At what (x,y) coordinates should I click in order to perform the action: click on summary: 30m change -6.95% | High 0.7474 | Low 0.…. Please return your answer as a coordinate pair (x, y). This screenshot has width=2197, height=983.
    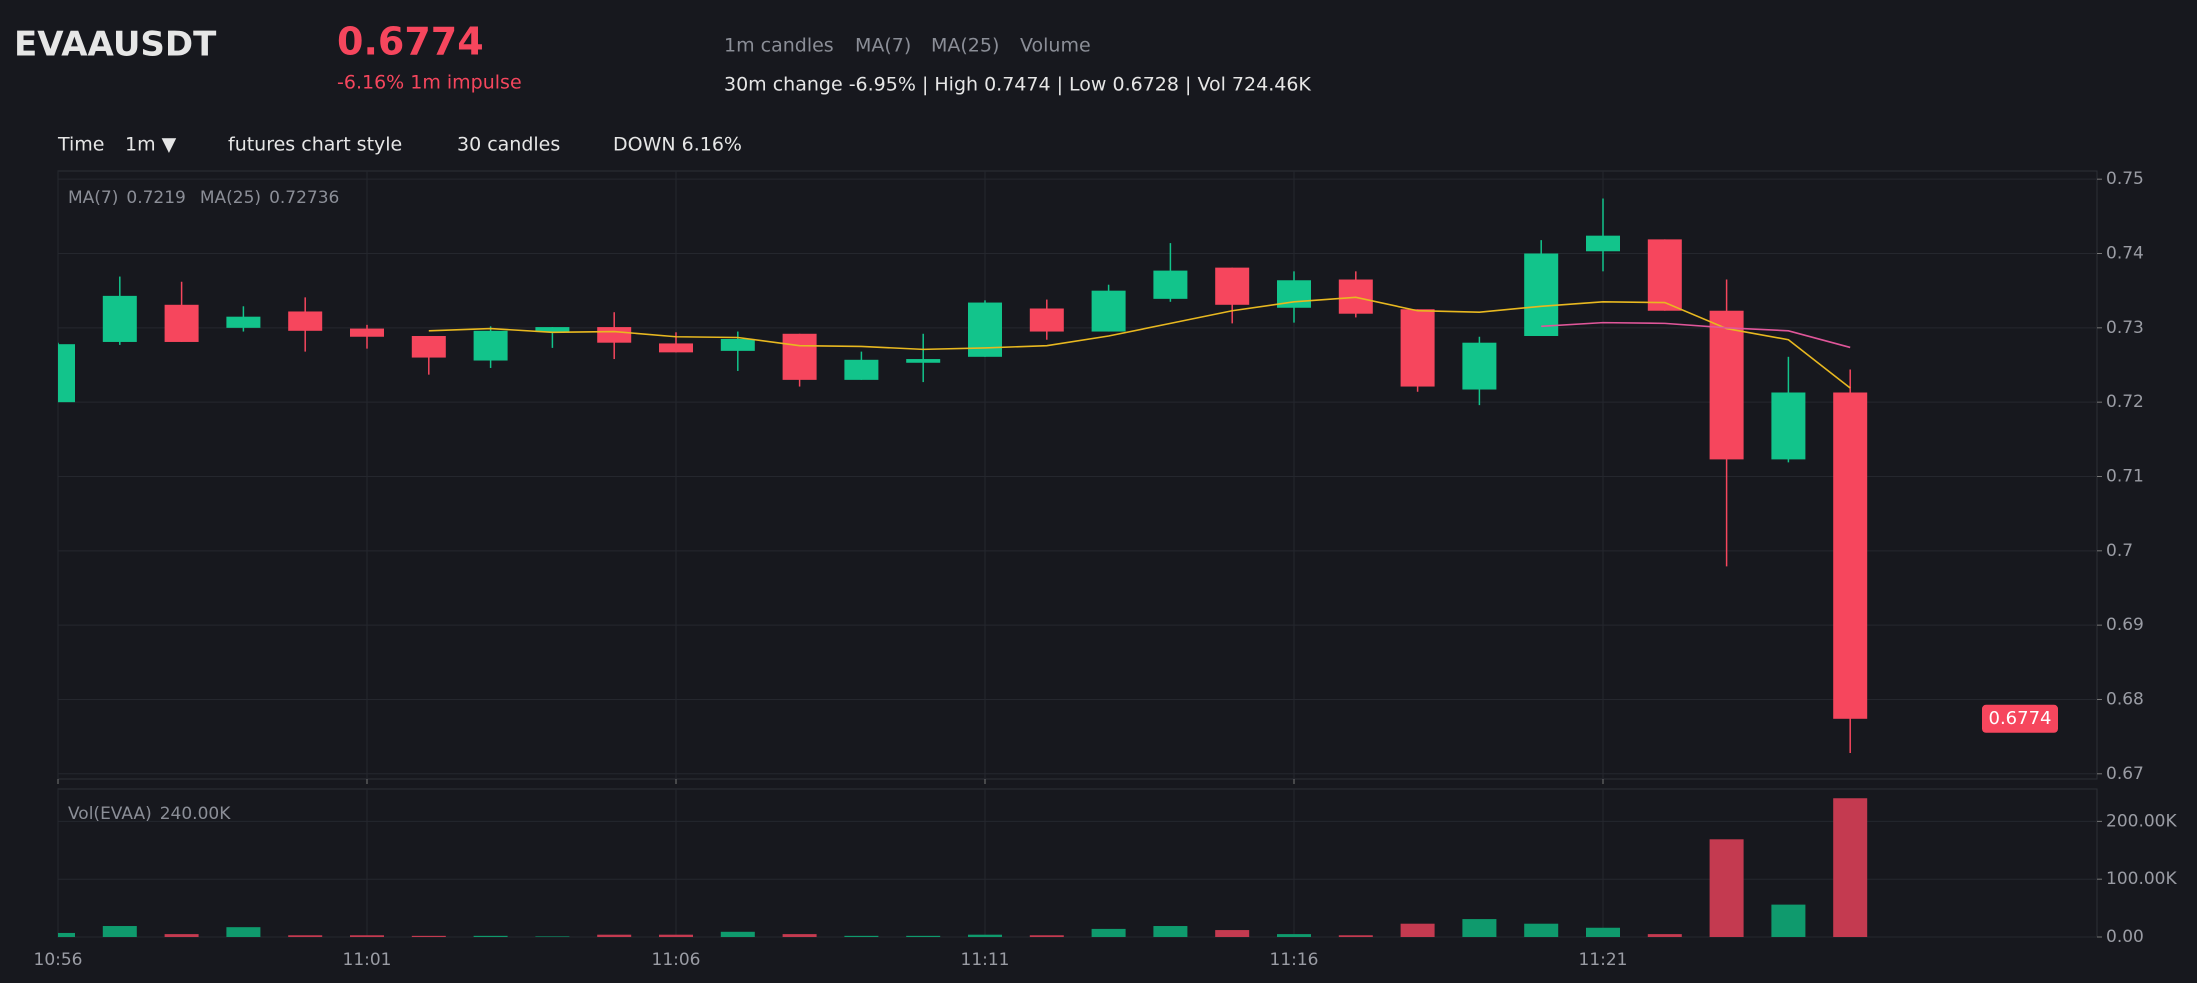
    Looking at the image, I should click on (1017, 85).